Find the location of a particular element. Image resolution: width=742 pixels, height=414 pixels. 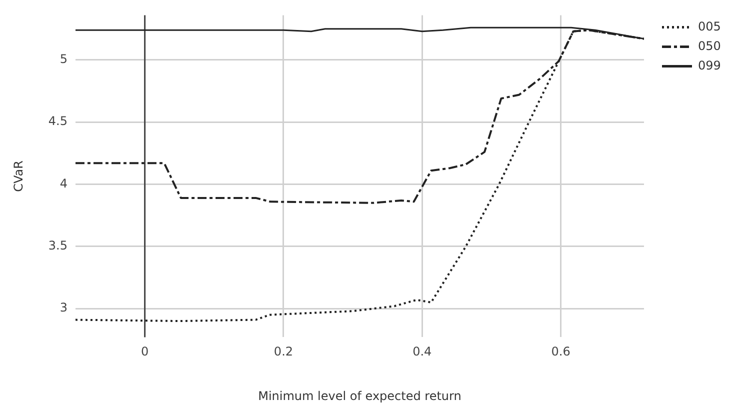

x-tick-label: 0 is located at coordinates (144, 351).